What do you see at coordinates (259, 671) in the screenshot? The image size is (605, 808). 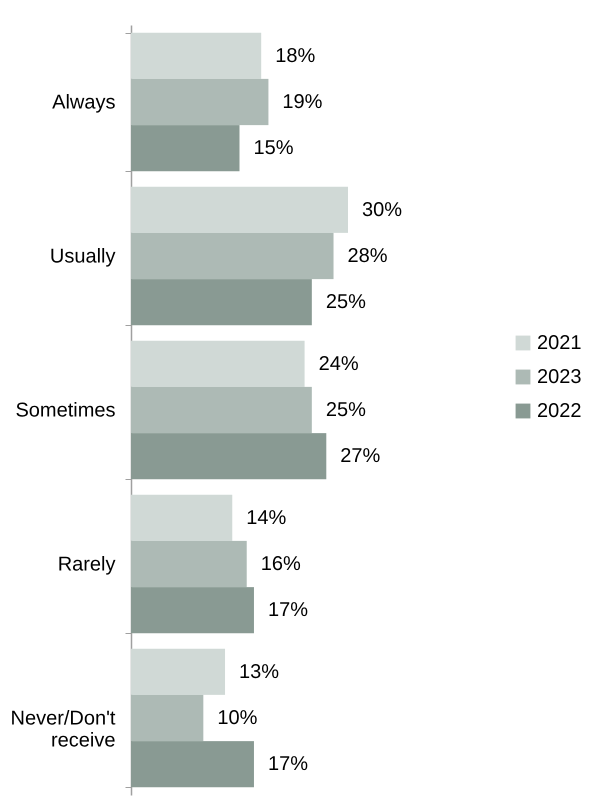 I see `data-label: 13%` at bounding box center [259, 671].